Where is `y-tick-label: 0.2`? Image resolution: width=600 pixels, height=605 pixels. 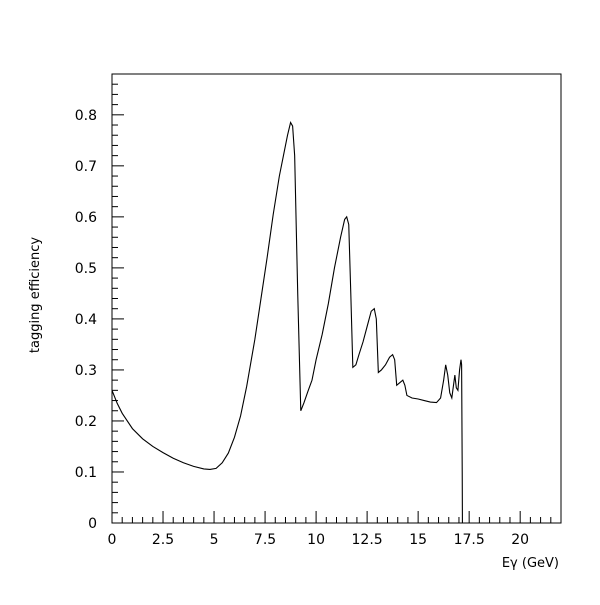
y-tick-label: 0.2 is located at coordinates (86, 422).